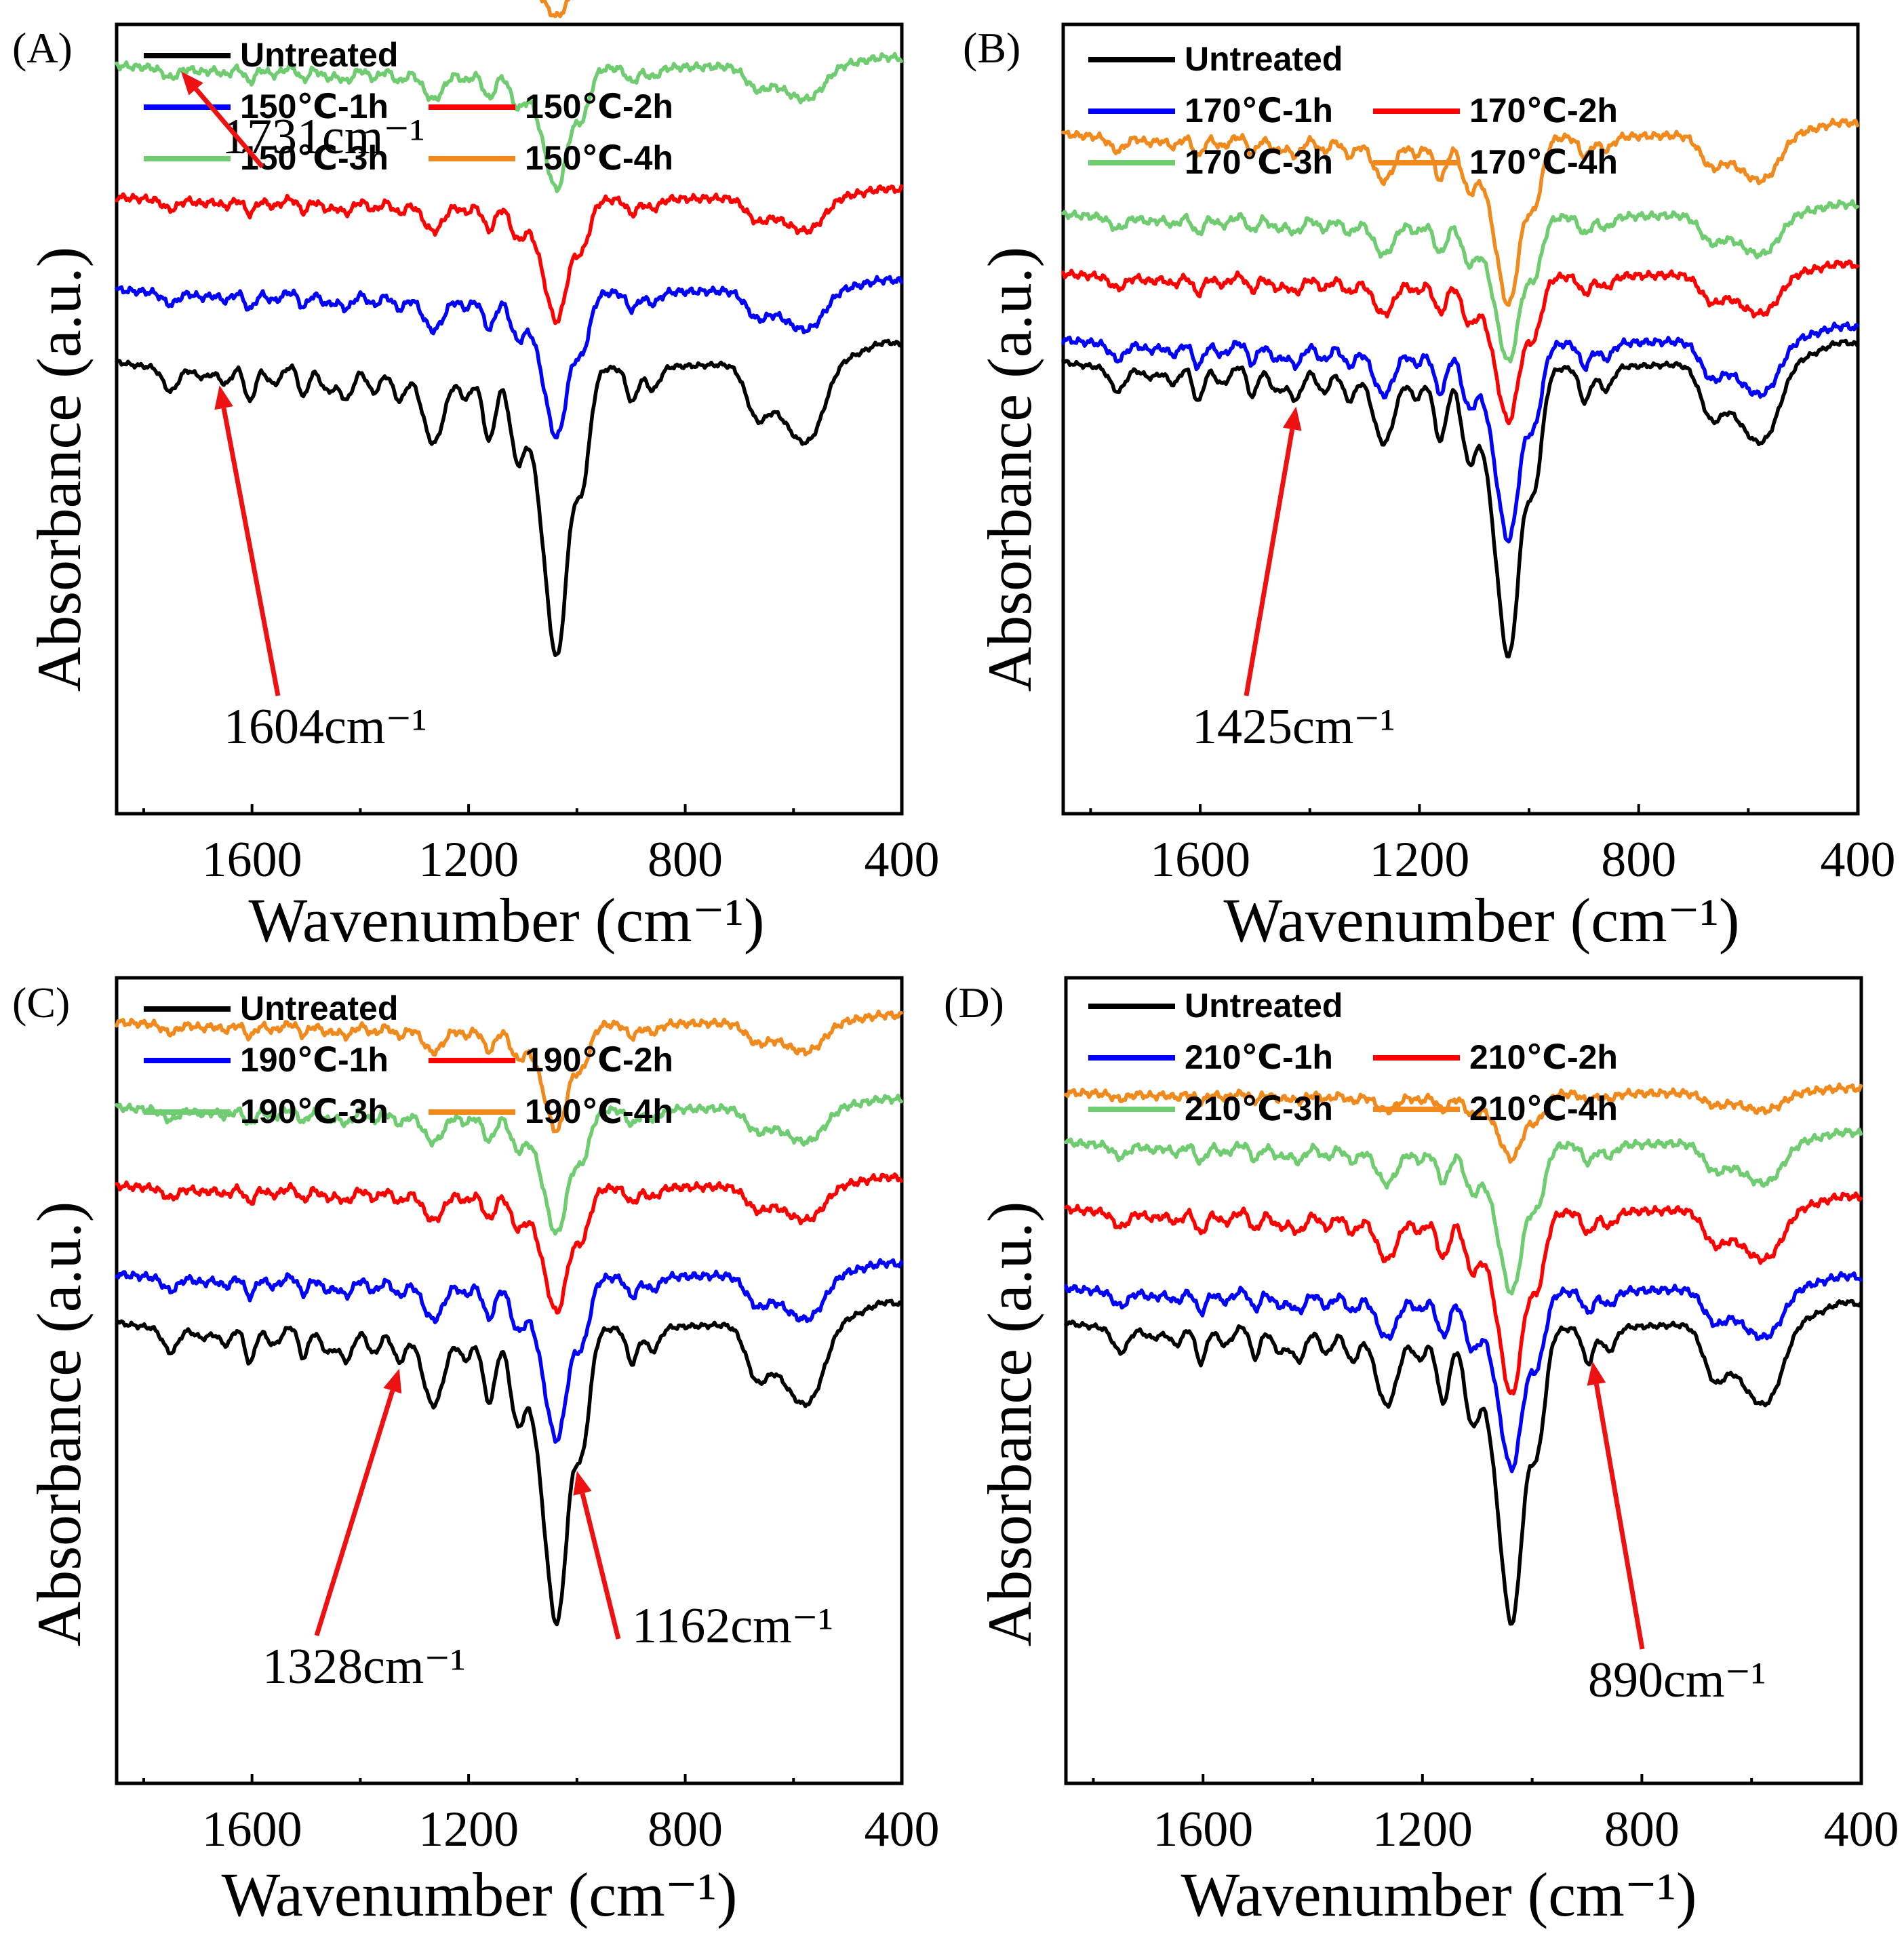 This screenshot has width=1904, height=1940. I want to click on panel-b-annotation-0: 1425cm⁻¹, so click(1293, 727).